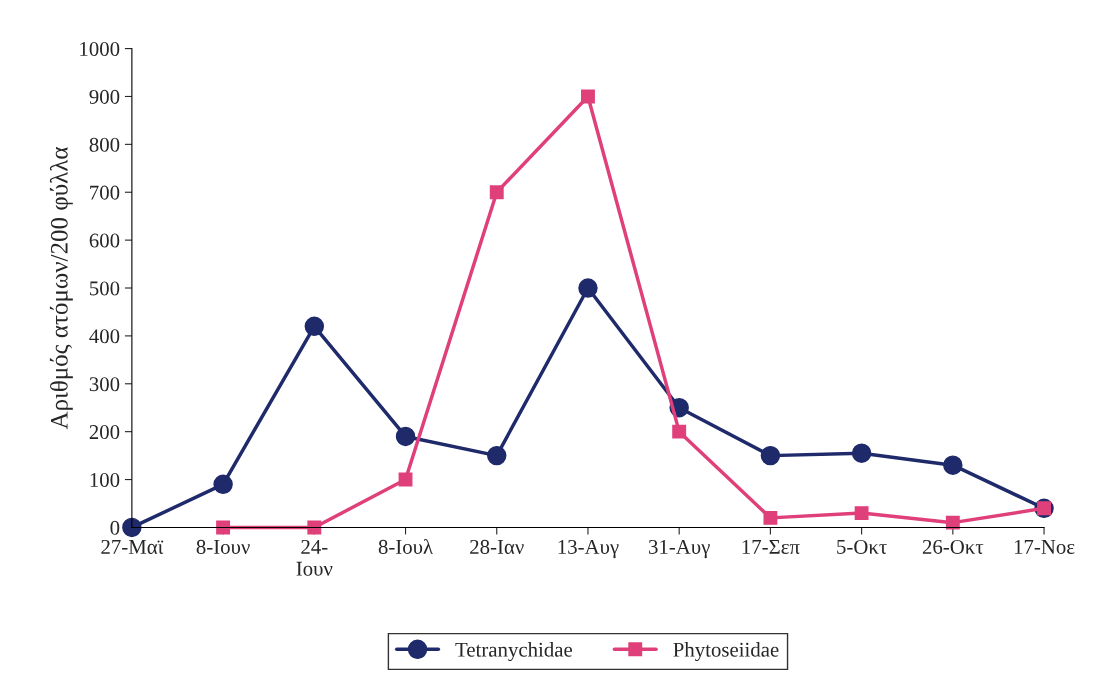 The width and height of the screenshot is (1099, 694). I want to click on x-tick-label: 28-Ιαν, so click(497, 546).